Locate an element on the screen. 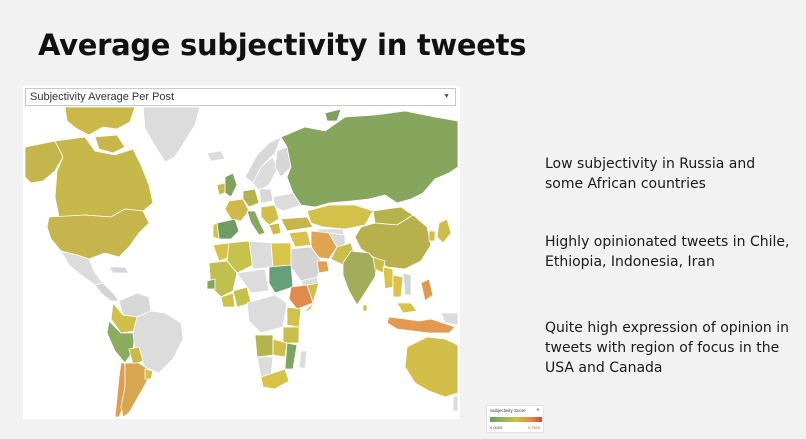 The height and width of the screenshot is (439, 806). region-madagascar is located at coordinates (303, 360).